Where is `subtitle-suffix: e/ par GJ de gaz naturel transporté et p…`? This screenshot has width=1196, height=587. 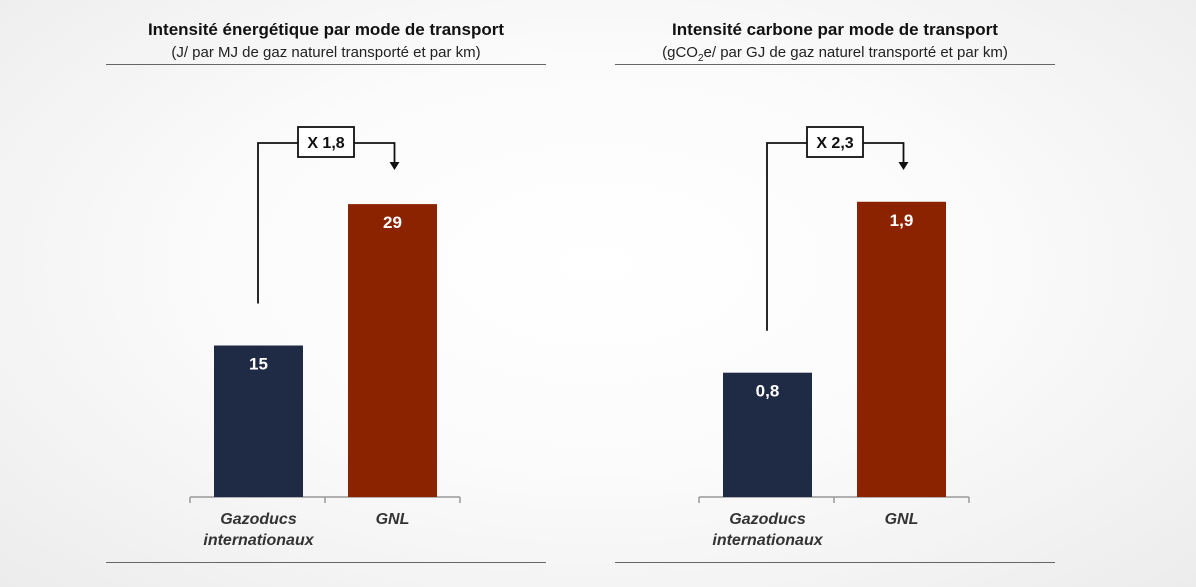 subtitle-suffix: e/ par GJ de gaz naturel transporté et p… is located at coordinates (855, 52).